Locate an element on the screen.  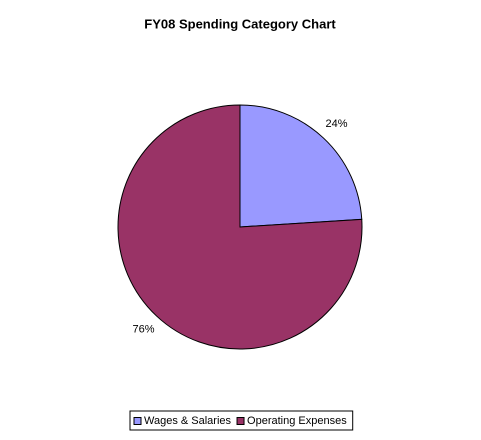
pie-slice is located at coordinates (301, 166).